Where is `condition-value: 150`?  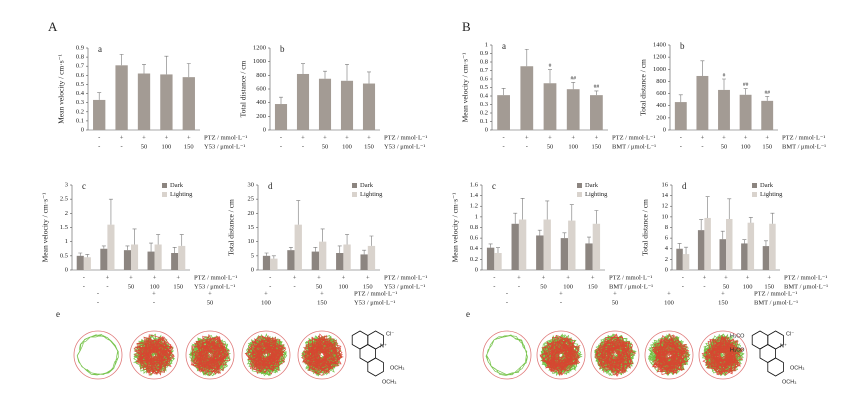
condition-value: 150 is located at coordinates (723, 302).